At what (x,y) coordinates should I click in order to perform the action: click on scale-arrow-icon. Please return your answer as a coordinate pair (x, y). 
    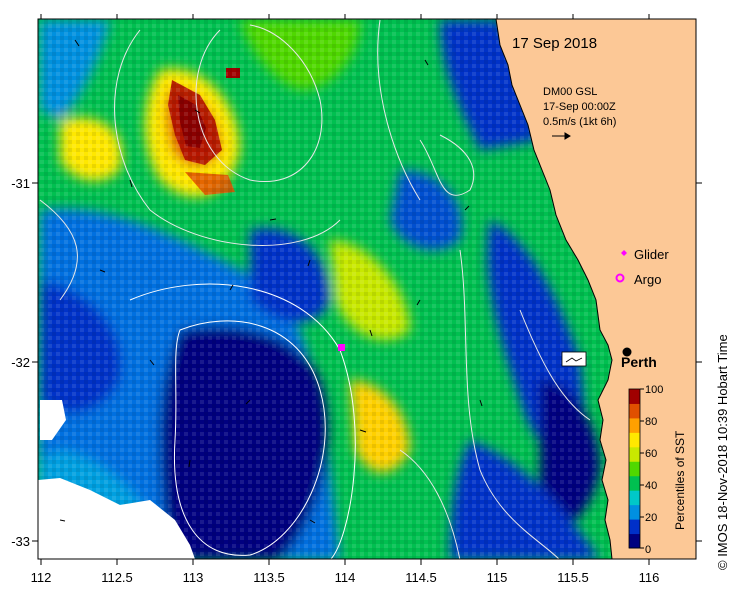
    Looking at the image, I should click on (561, 136).